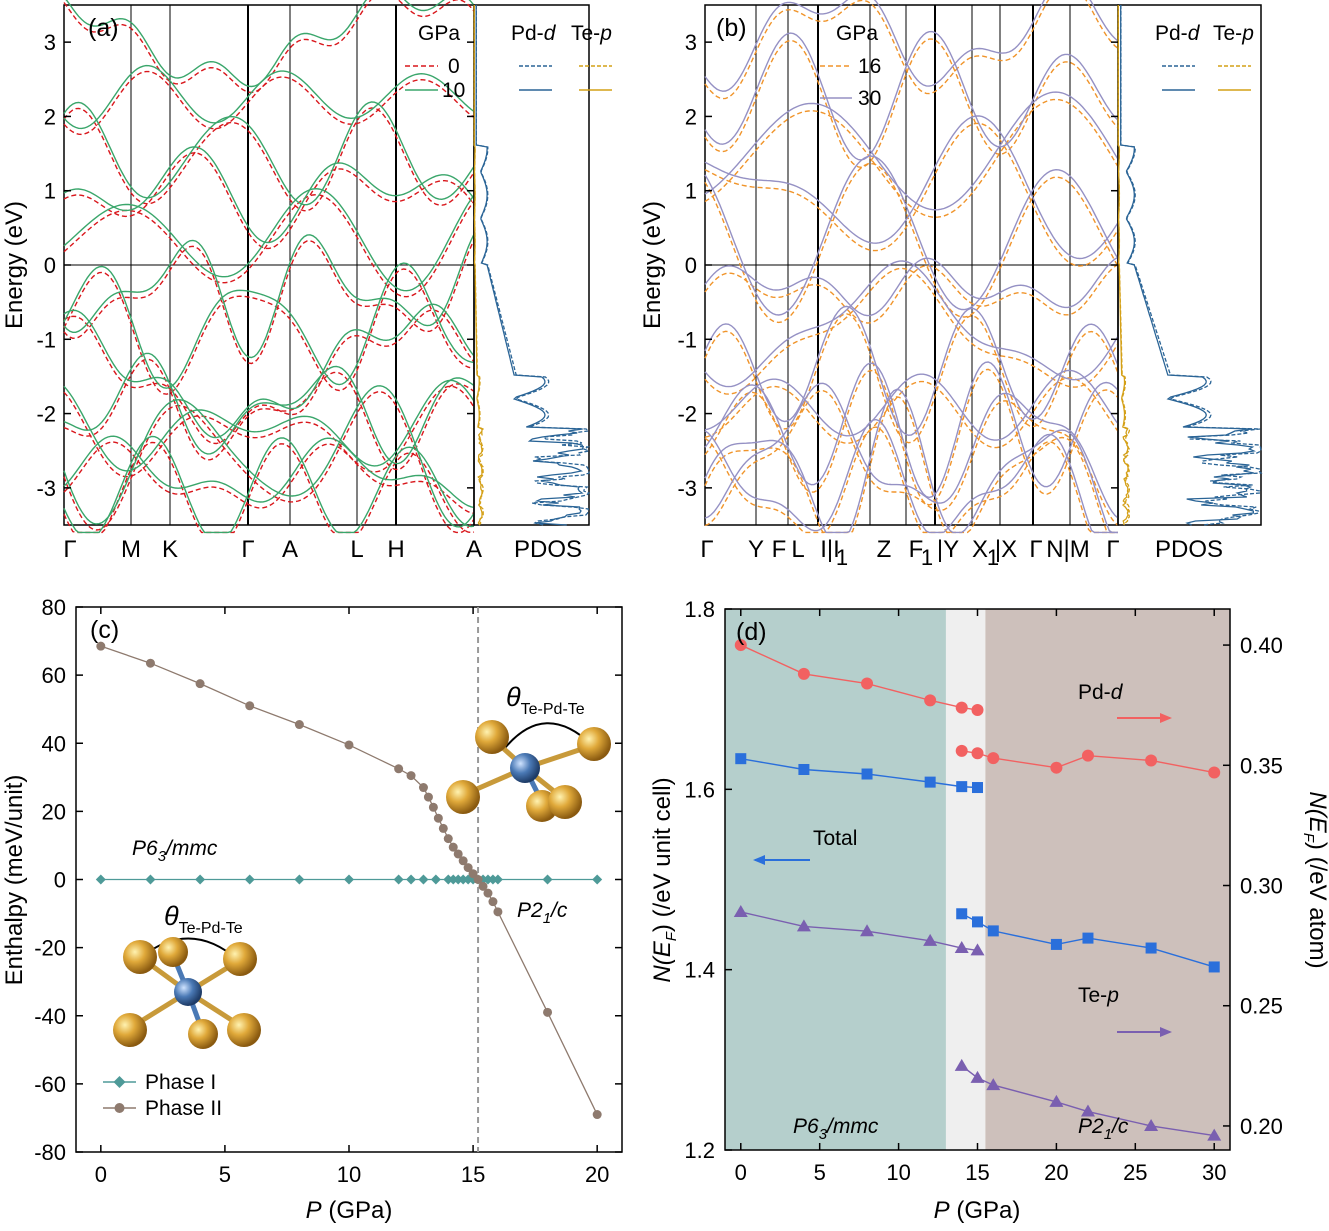  Describe the element at coordinates (103, 28) in the screenshot. I see `panel-a-label: (a)` at that location.